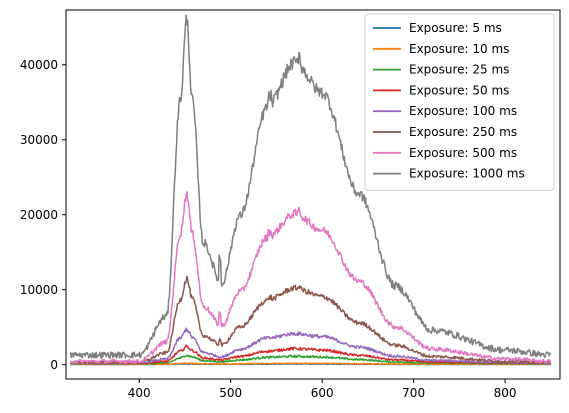 The height and width of the screenshot is (413, 569). Describe the element at coordinates (39, 290) in the screenshot. I see `y-tick-label-1: 10000` at that location.